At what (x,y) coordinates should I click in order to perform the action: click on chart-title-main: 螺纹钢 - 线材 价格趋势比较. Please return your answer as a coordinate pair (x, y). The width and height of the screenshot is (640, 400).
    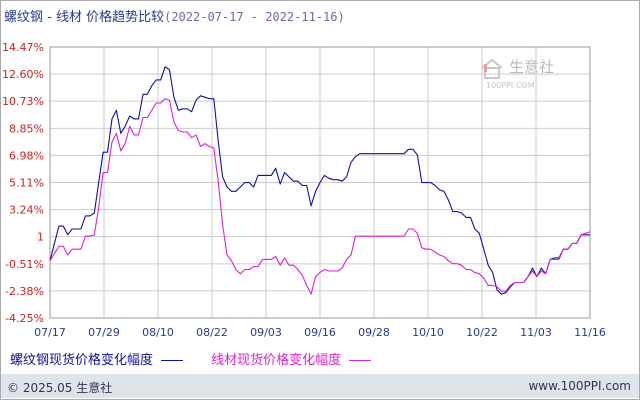
    Looking at the image, I should click on (84, 17).